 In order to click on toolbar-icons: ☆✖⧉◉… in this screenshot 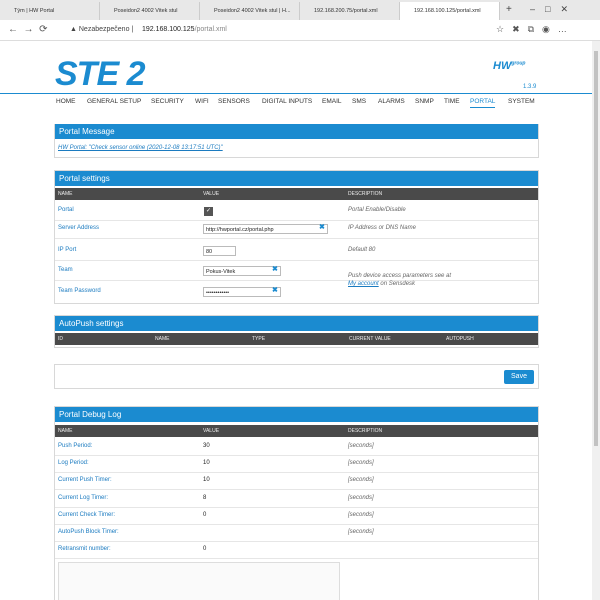, I will do `click(535, 29)`.